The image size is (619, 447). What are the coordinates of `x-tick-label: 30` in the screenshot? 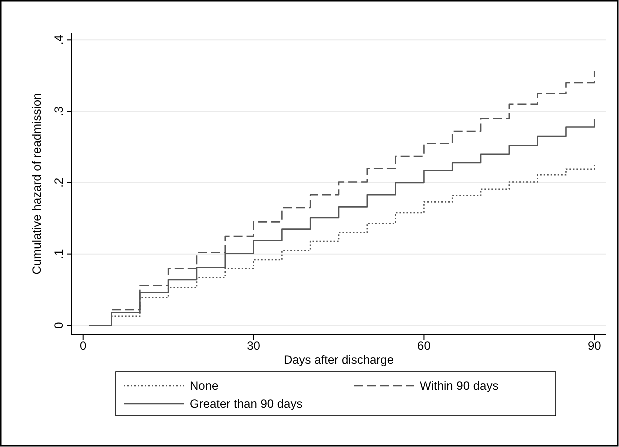 It's located at (254, 346).